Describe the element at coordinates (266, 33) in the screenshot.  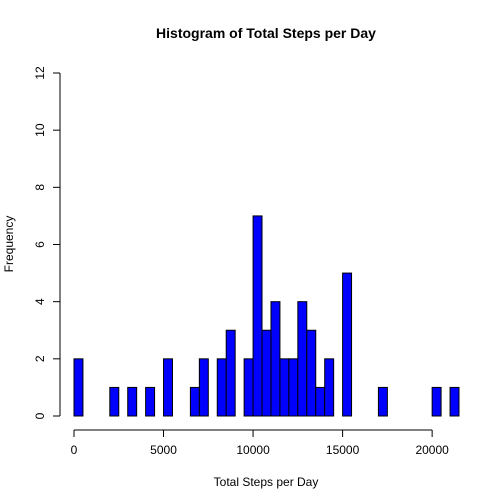
I see `chart-title: Histogram of Total Steps per Day` at that location.